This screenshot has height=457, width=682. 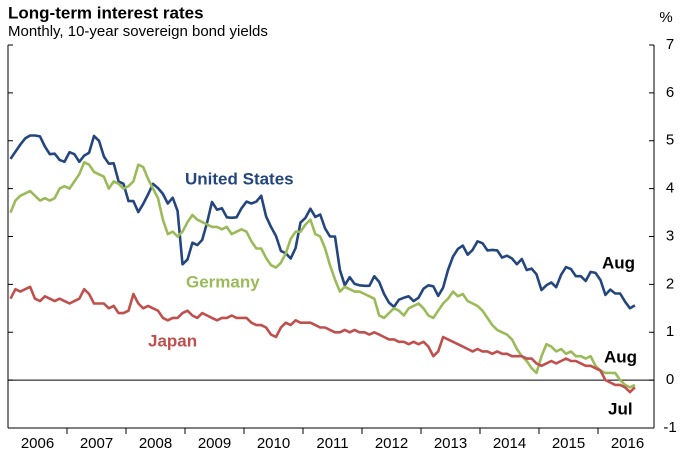 What do you see at coordinates (509, 443) in the screenshot?
I see `x-tick-label: 2014` at bounding box center [509, 443].